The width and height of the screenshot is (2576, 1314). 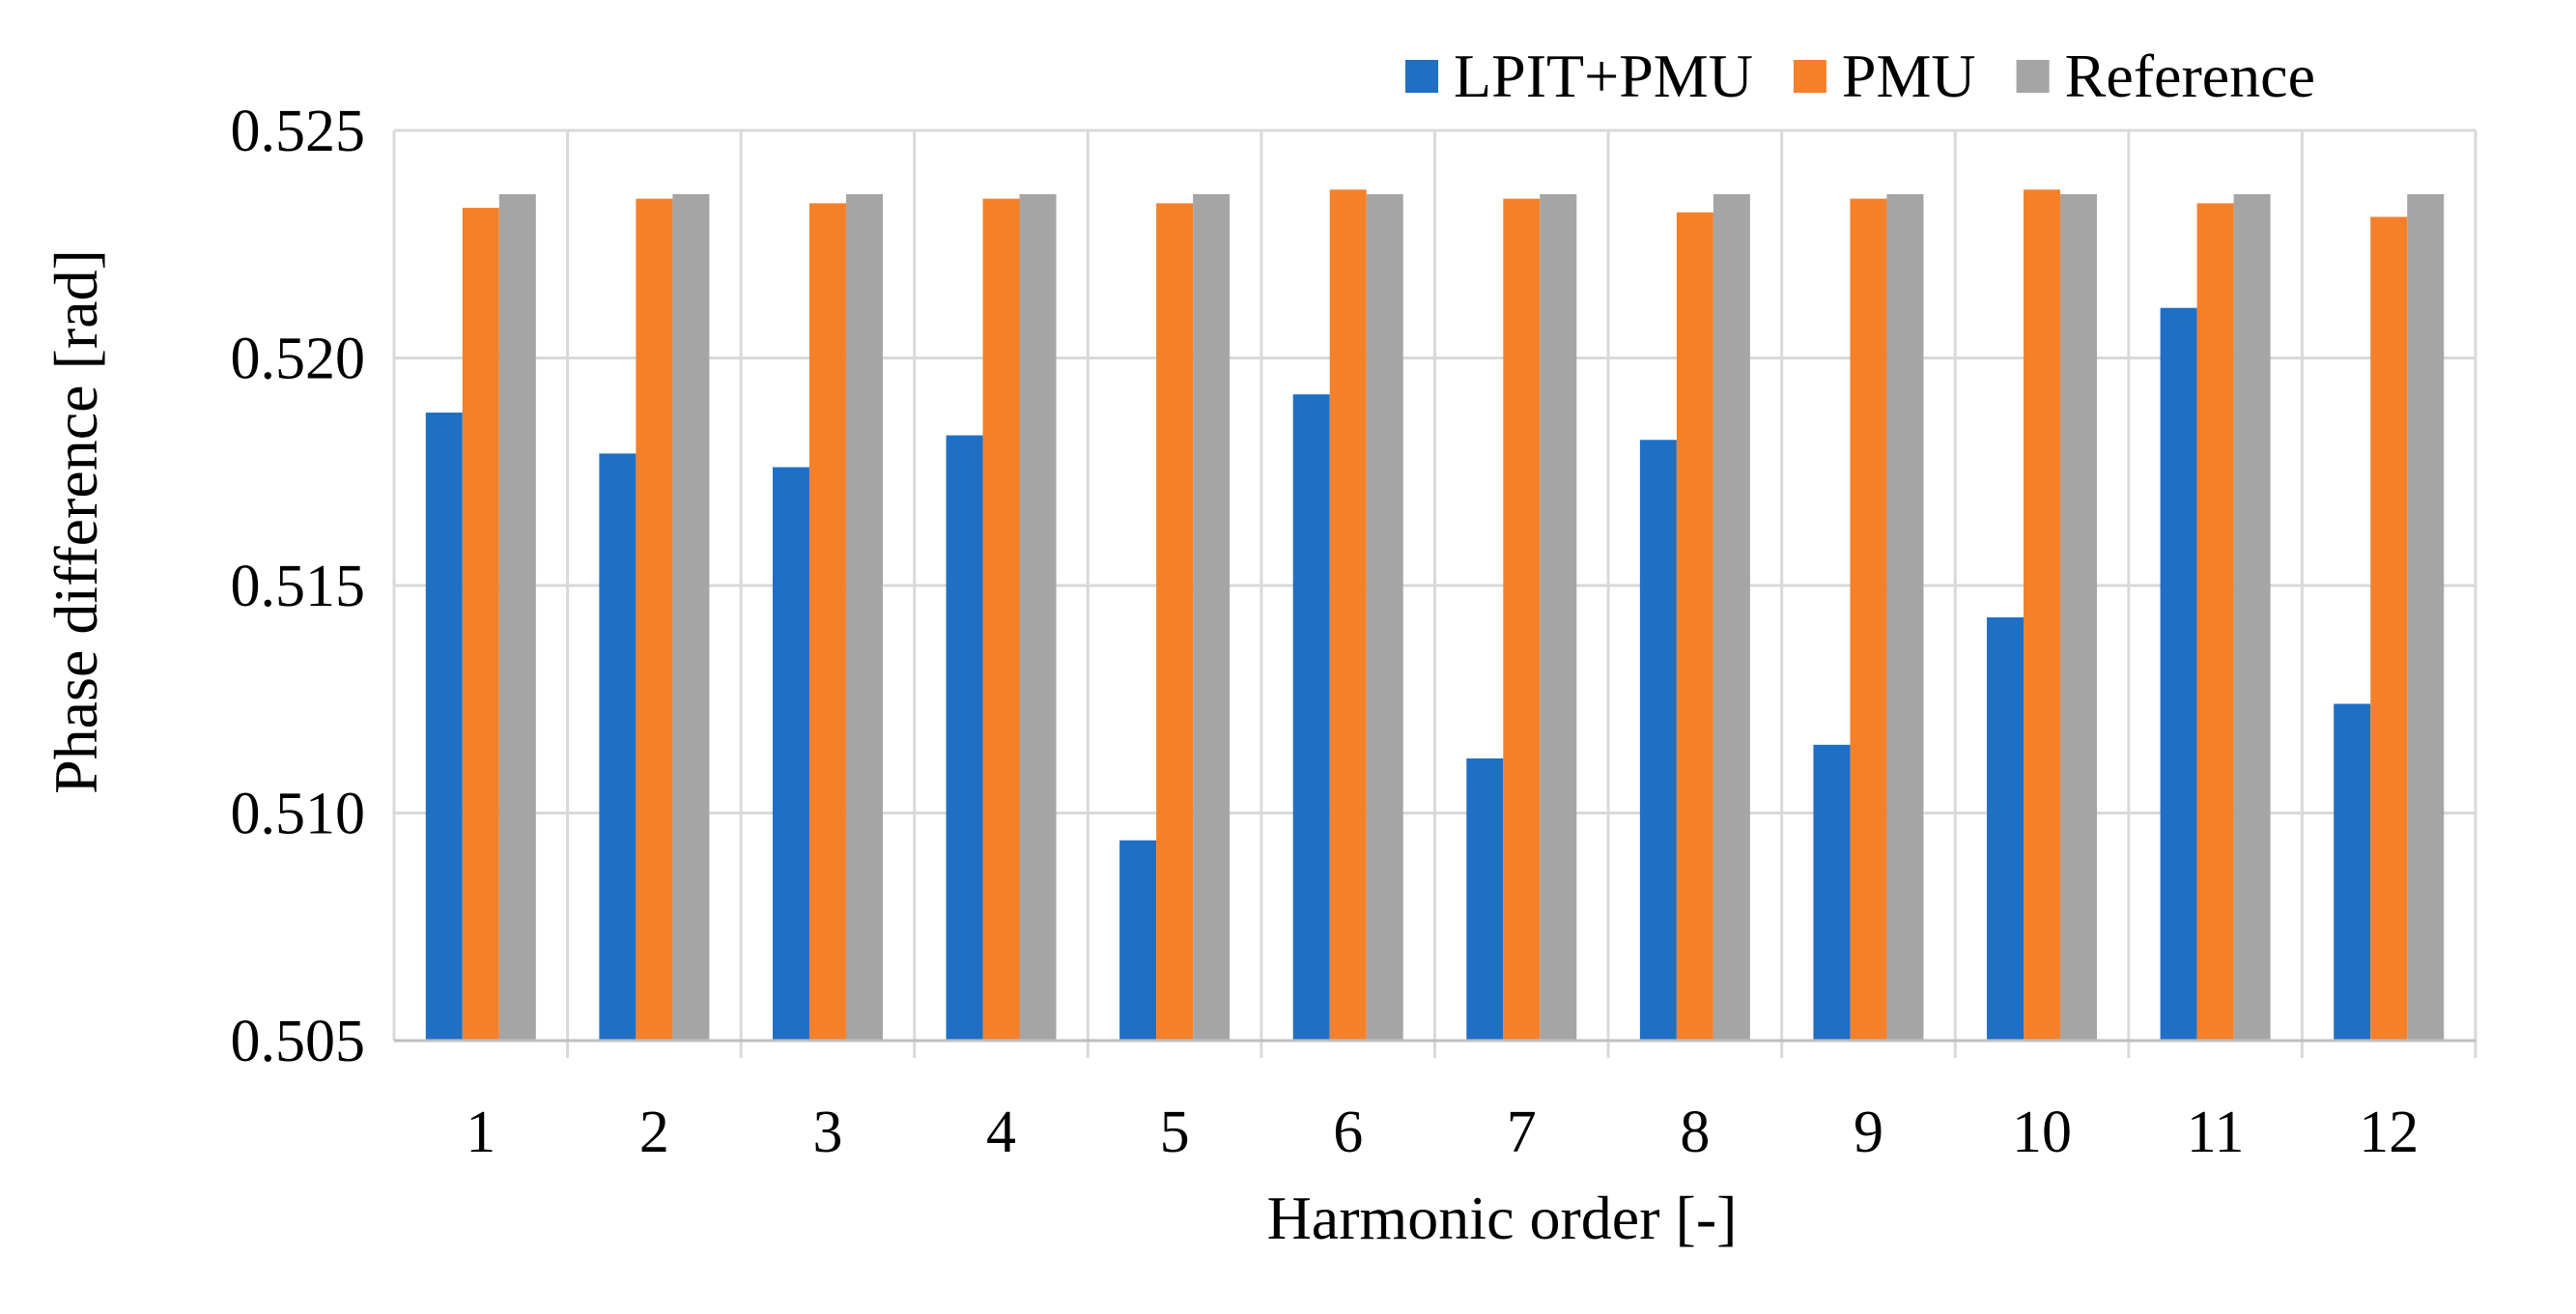 What do you see at coordinates (1522, 1132) in the screenshot?
I see `x-tick-label: 7` at bounding box center [1522, 1132].